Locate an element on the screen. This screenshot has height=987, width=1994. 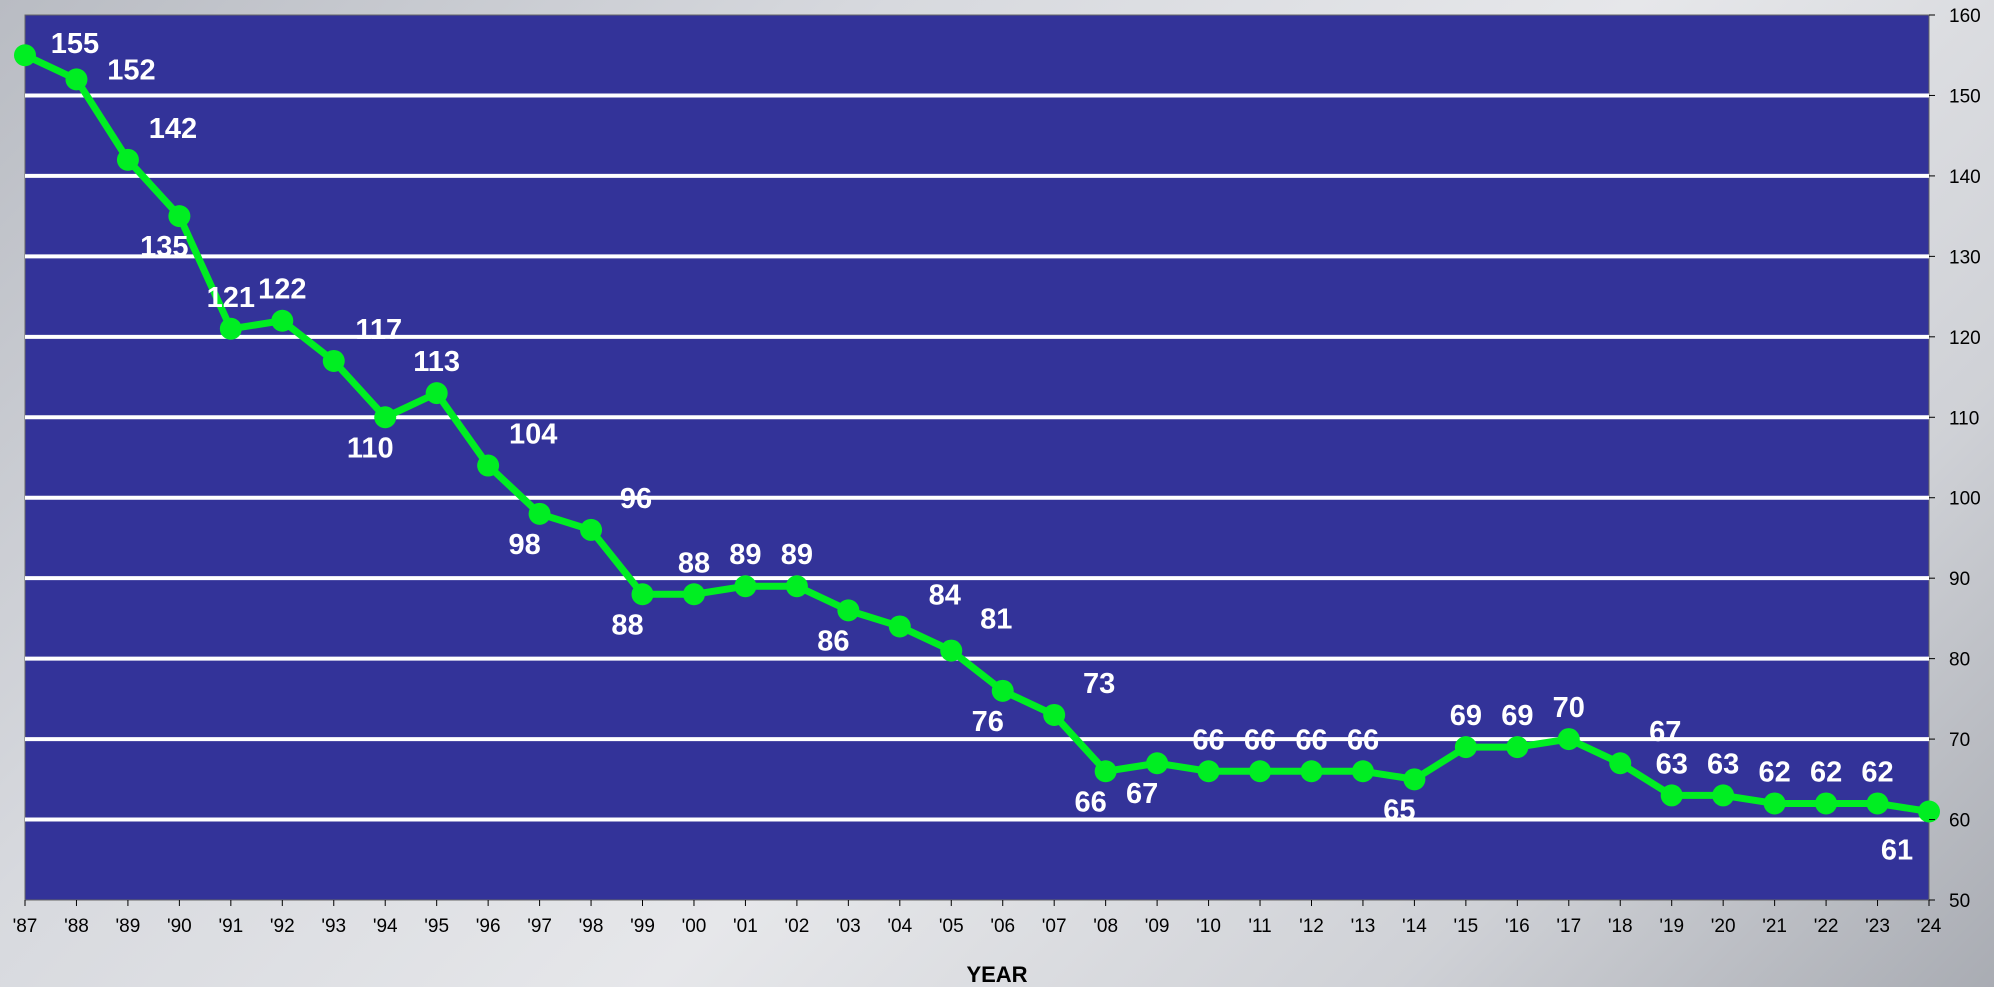
data-label: 86 is located at coordinates (833, 641).